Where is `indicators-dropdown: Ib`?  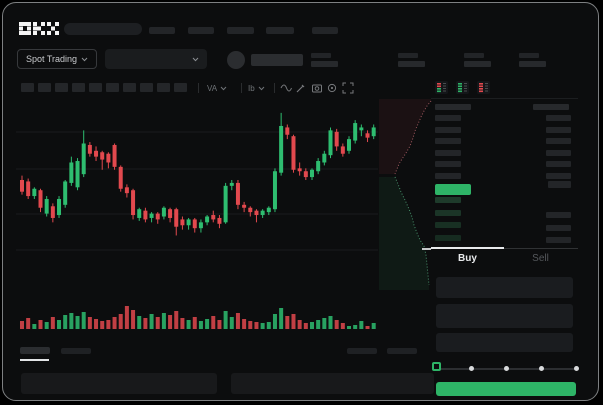 indicators-dropdown: Ib is located at coordinates (256, 88).